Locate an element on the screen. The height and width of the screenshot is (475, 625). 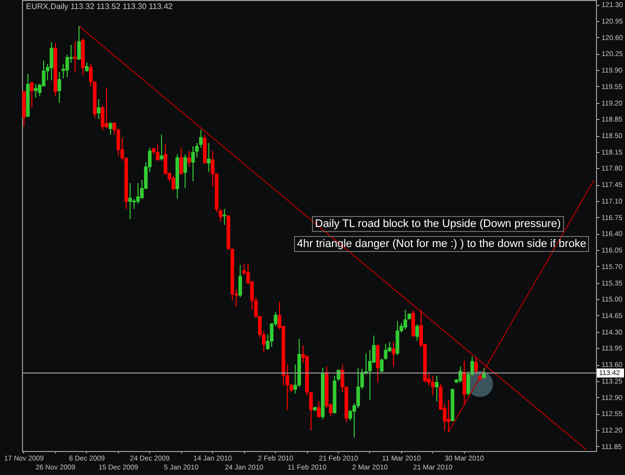
chart-title: EURX,Daily 113.32 113.52 113.30 113.42 is located at coordinates (99, 6).